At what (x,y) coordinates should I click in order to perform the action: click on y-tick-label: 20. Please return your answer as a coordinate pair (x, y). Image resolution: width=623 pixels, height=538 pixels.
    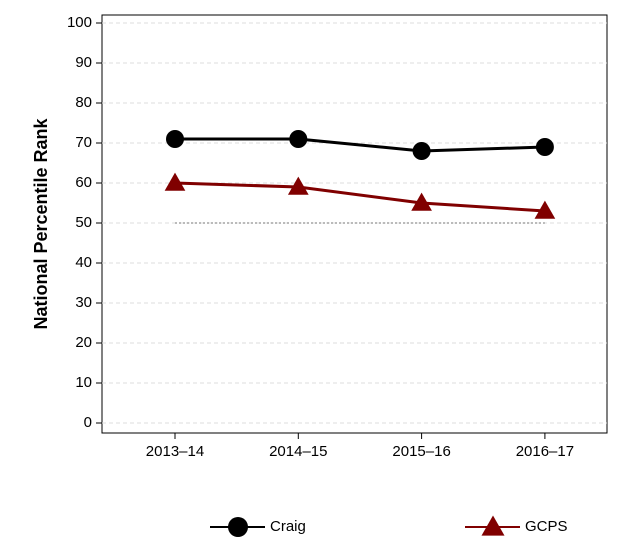
    Looking at the image, I should click on (83, 342).